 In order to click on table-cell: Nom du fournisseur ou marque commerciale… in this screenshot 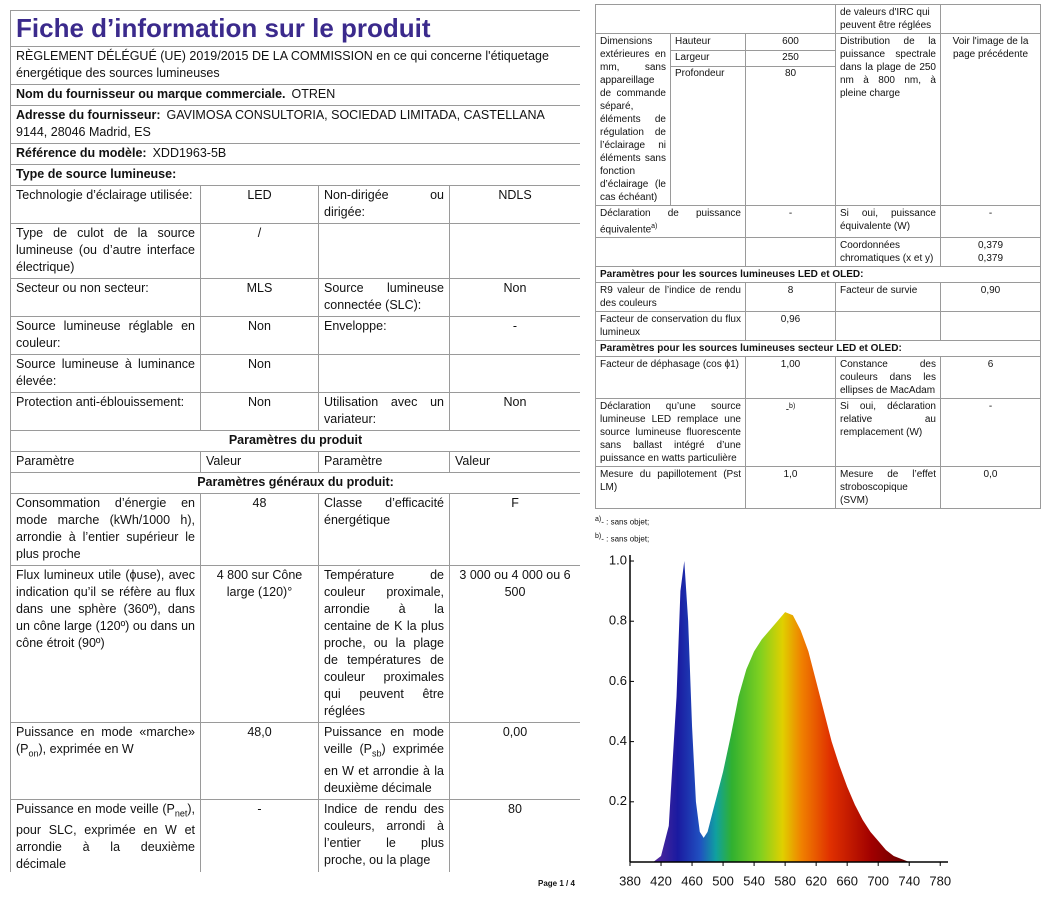, I will do `click(295, 95)`.